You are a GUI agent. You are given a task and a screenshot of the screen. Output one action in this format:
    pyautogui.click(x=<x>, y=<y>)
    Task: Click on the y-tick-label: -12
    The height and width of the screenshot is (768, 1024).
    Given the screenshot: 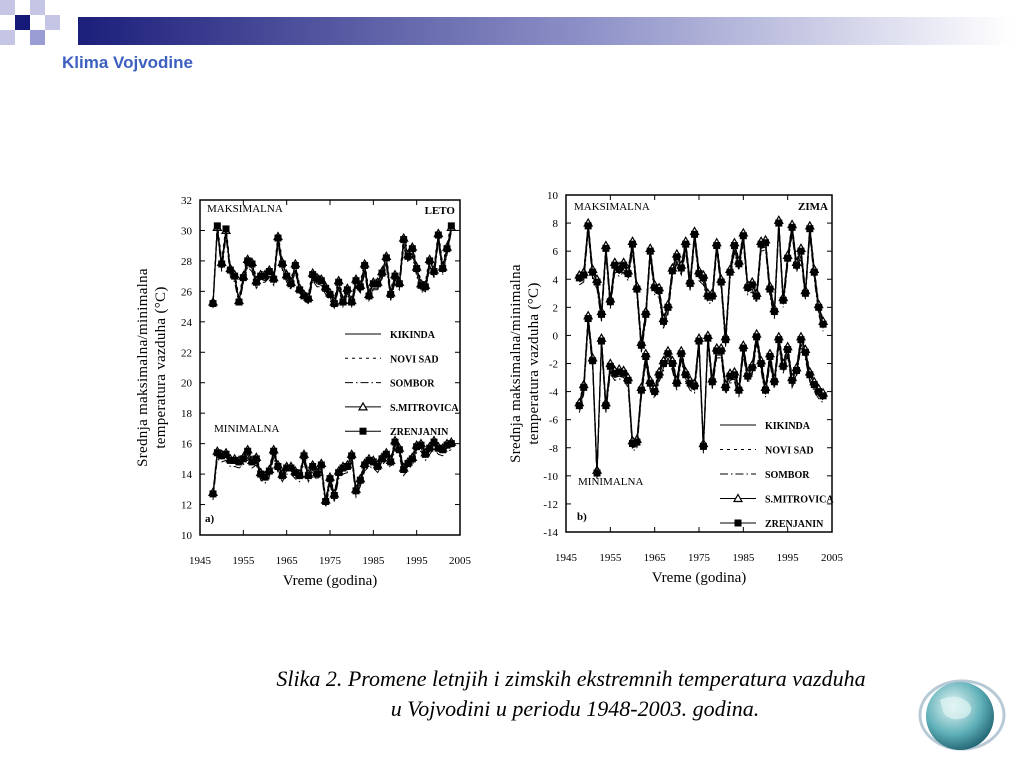 What is the action you would take?
    pyautogui.click(x=550, y=505)
    